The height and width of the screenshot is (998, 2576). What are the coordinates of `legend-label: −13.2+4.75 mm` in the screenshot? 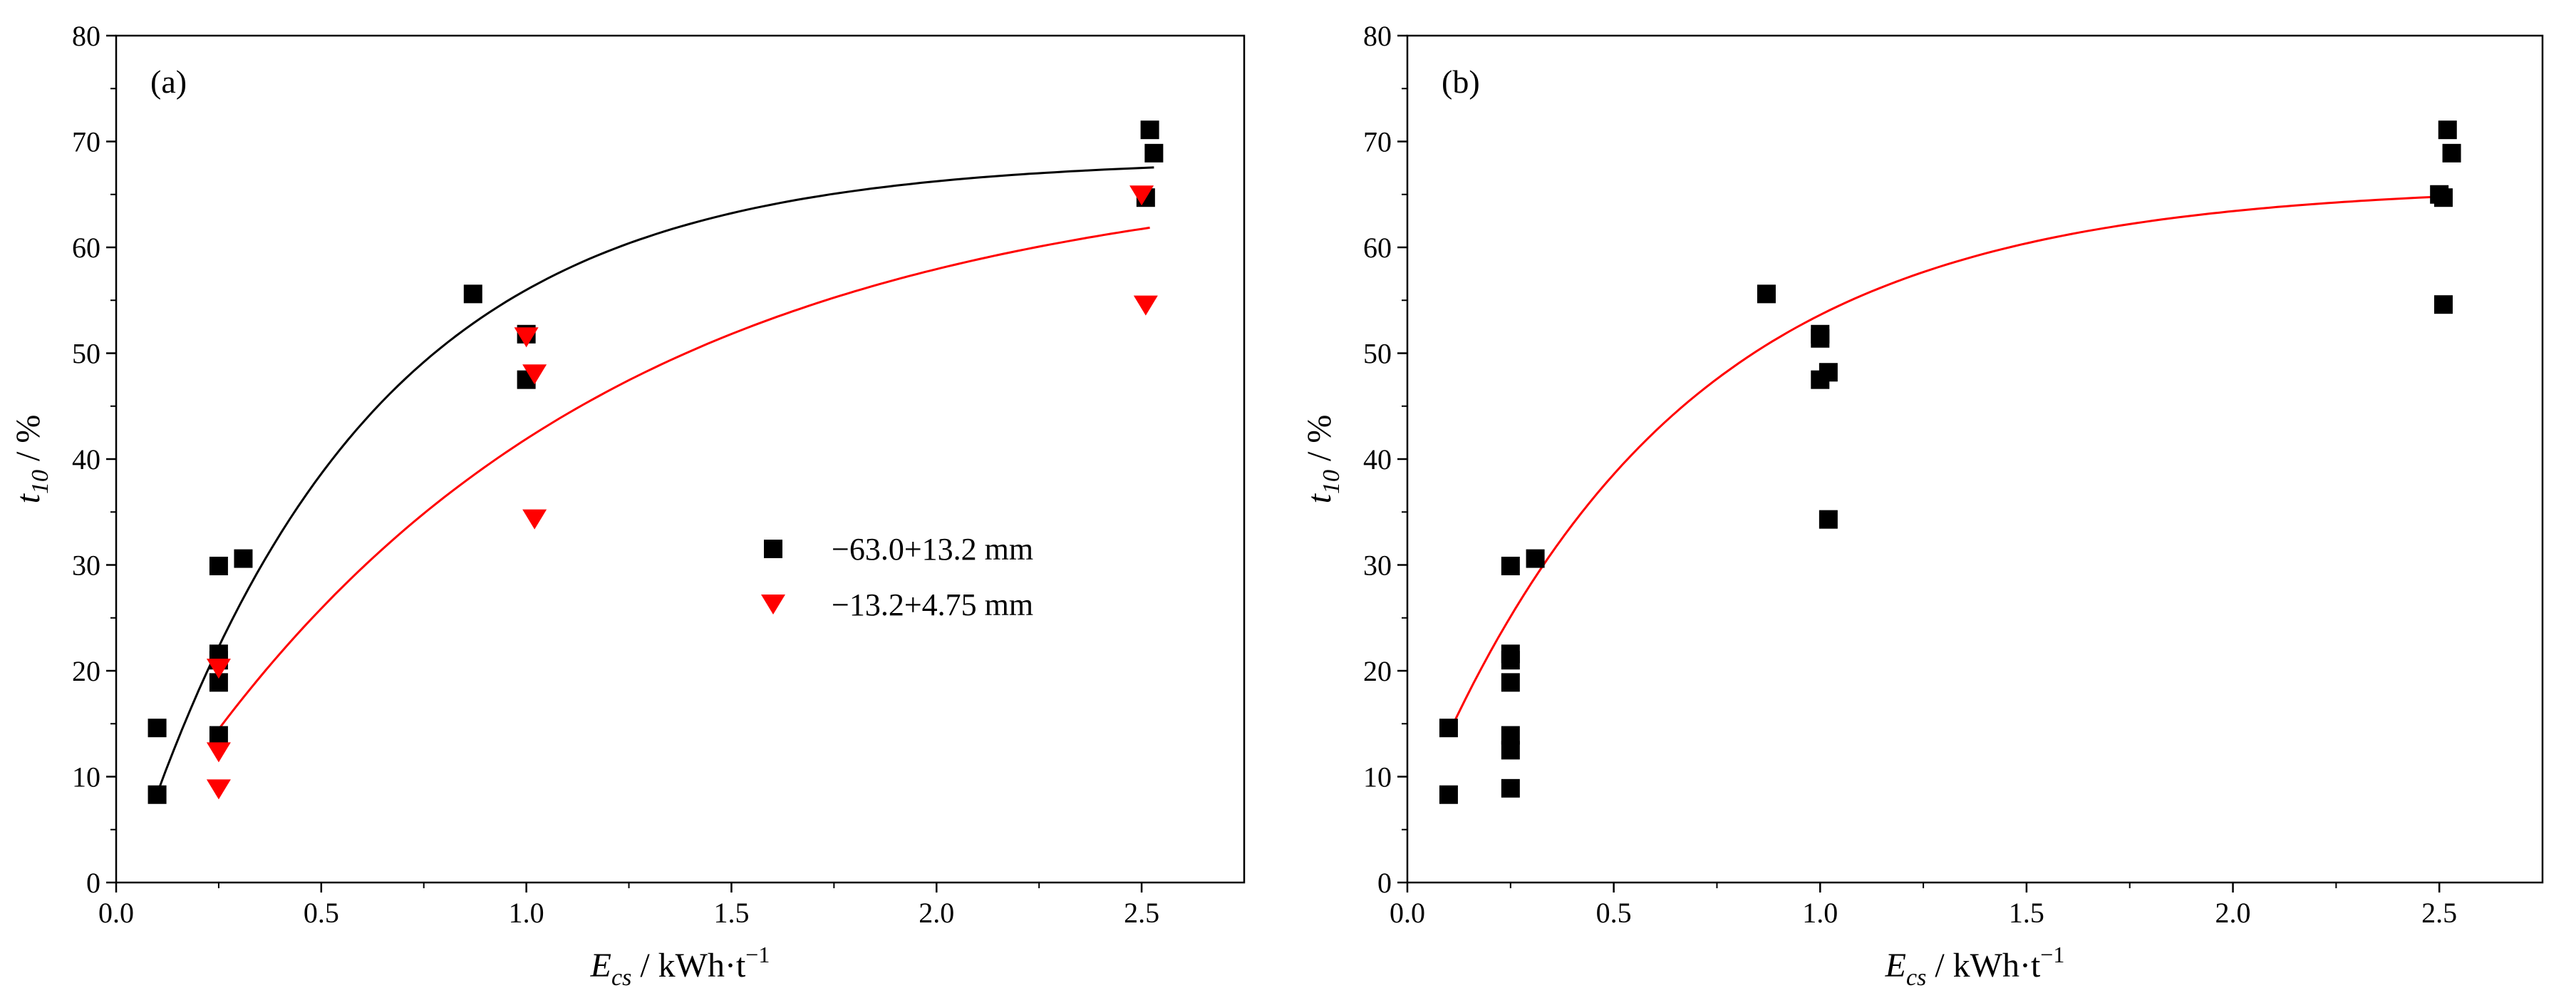 It's located at (932, 604).